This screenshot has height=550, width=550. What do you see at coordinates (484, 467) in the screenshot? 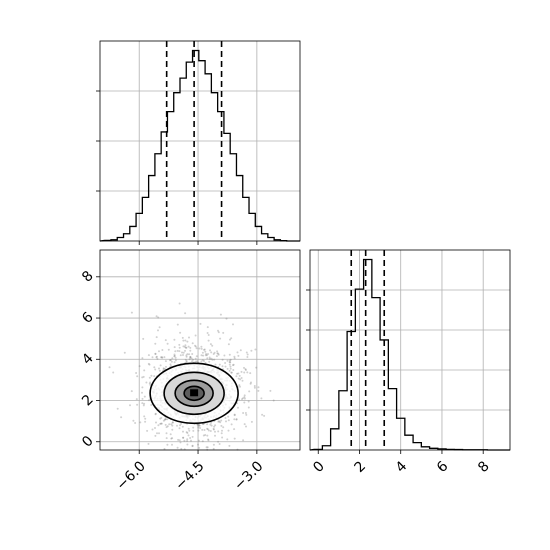
I see `x-tick-label: 8` at bounding box center [484, 467].